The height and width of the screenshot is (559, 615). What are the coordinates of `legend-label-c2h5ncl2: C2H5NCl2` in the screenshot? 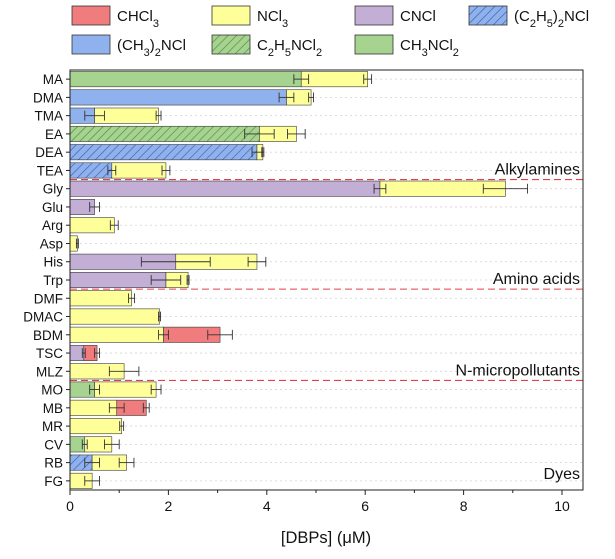 It's located at (289, 48).